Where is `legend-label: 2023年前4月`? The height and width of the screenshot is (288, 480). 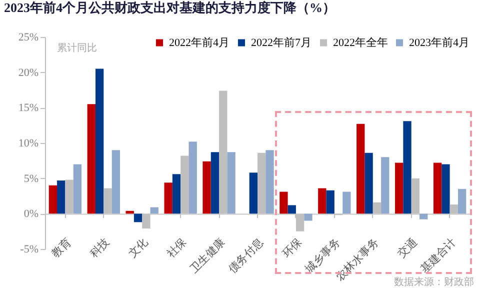 legend-label: 2023年前4月 is located at coordinates (439, 42).